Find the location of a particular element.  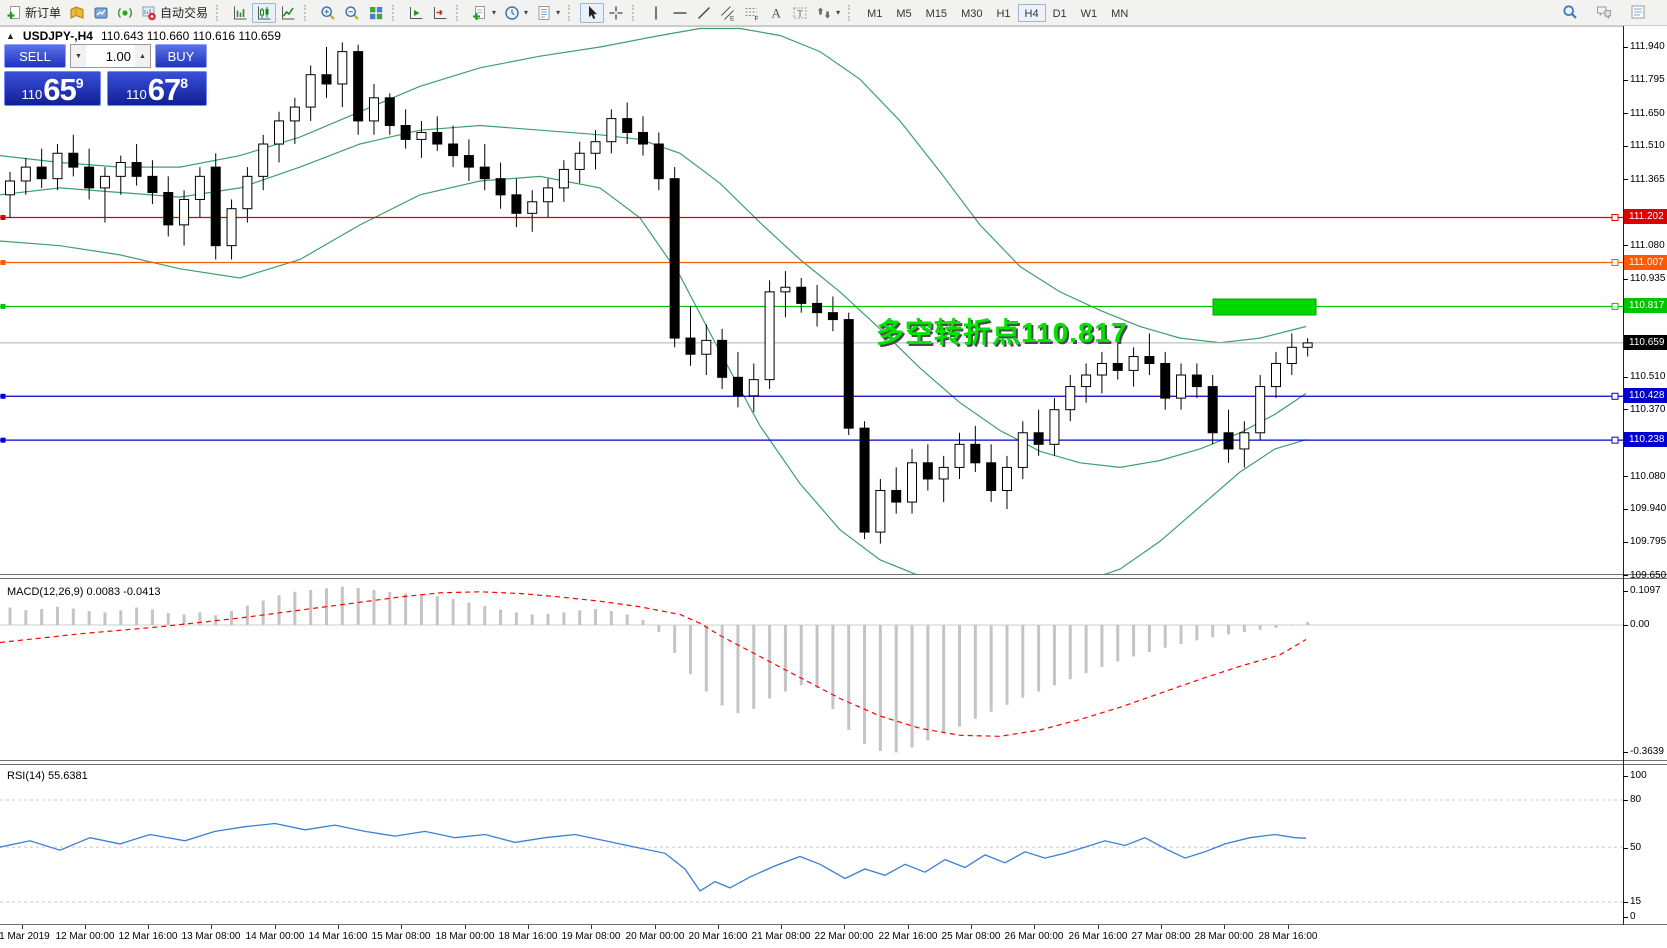

svg-text: F is located at coordinates (757, 18).